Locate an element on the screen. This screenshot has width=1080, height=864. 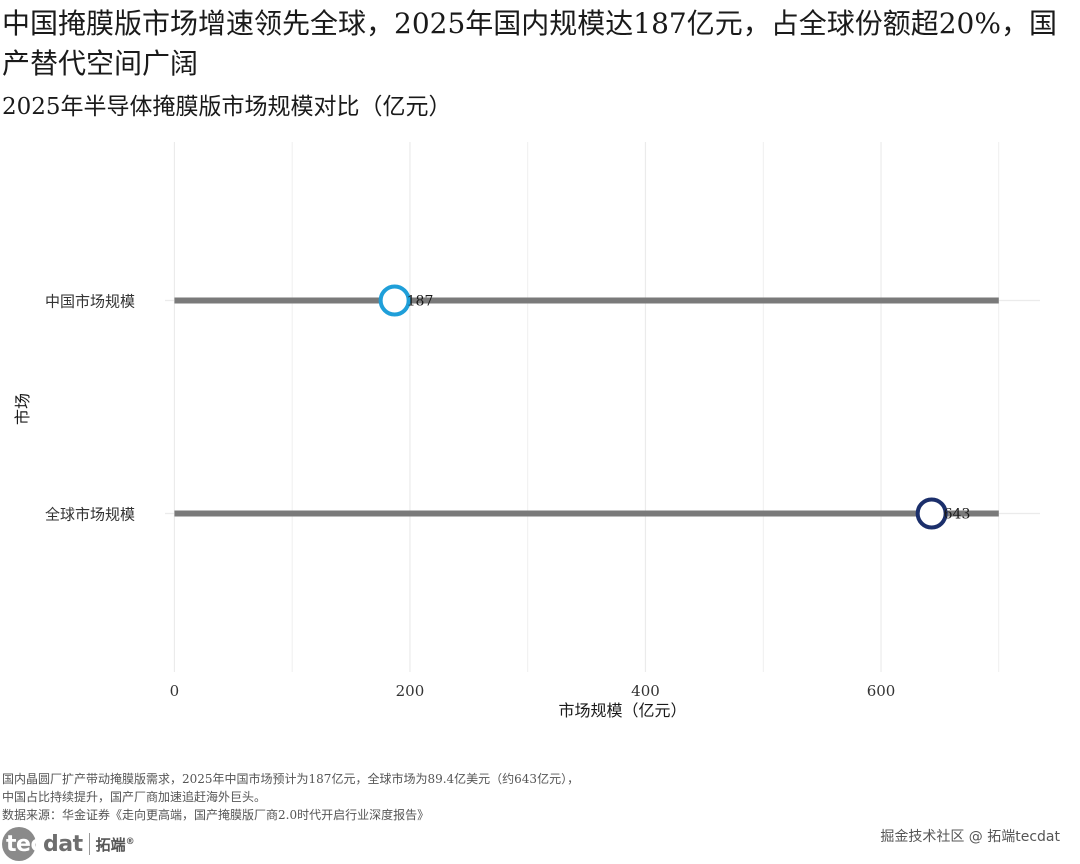
logo-cn: 拓端® is located at coordinates (115, 844).